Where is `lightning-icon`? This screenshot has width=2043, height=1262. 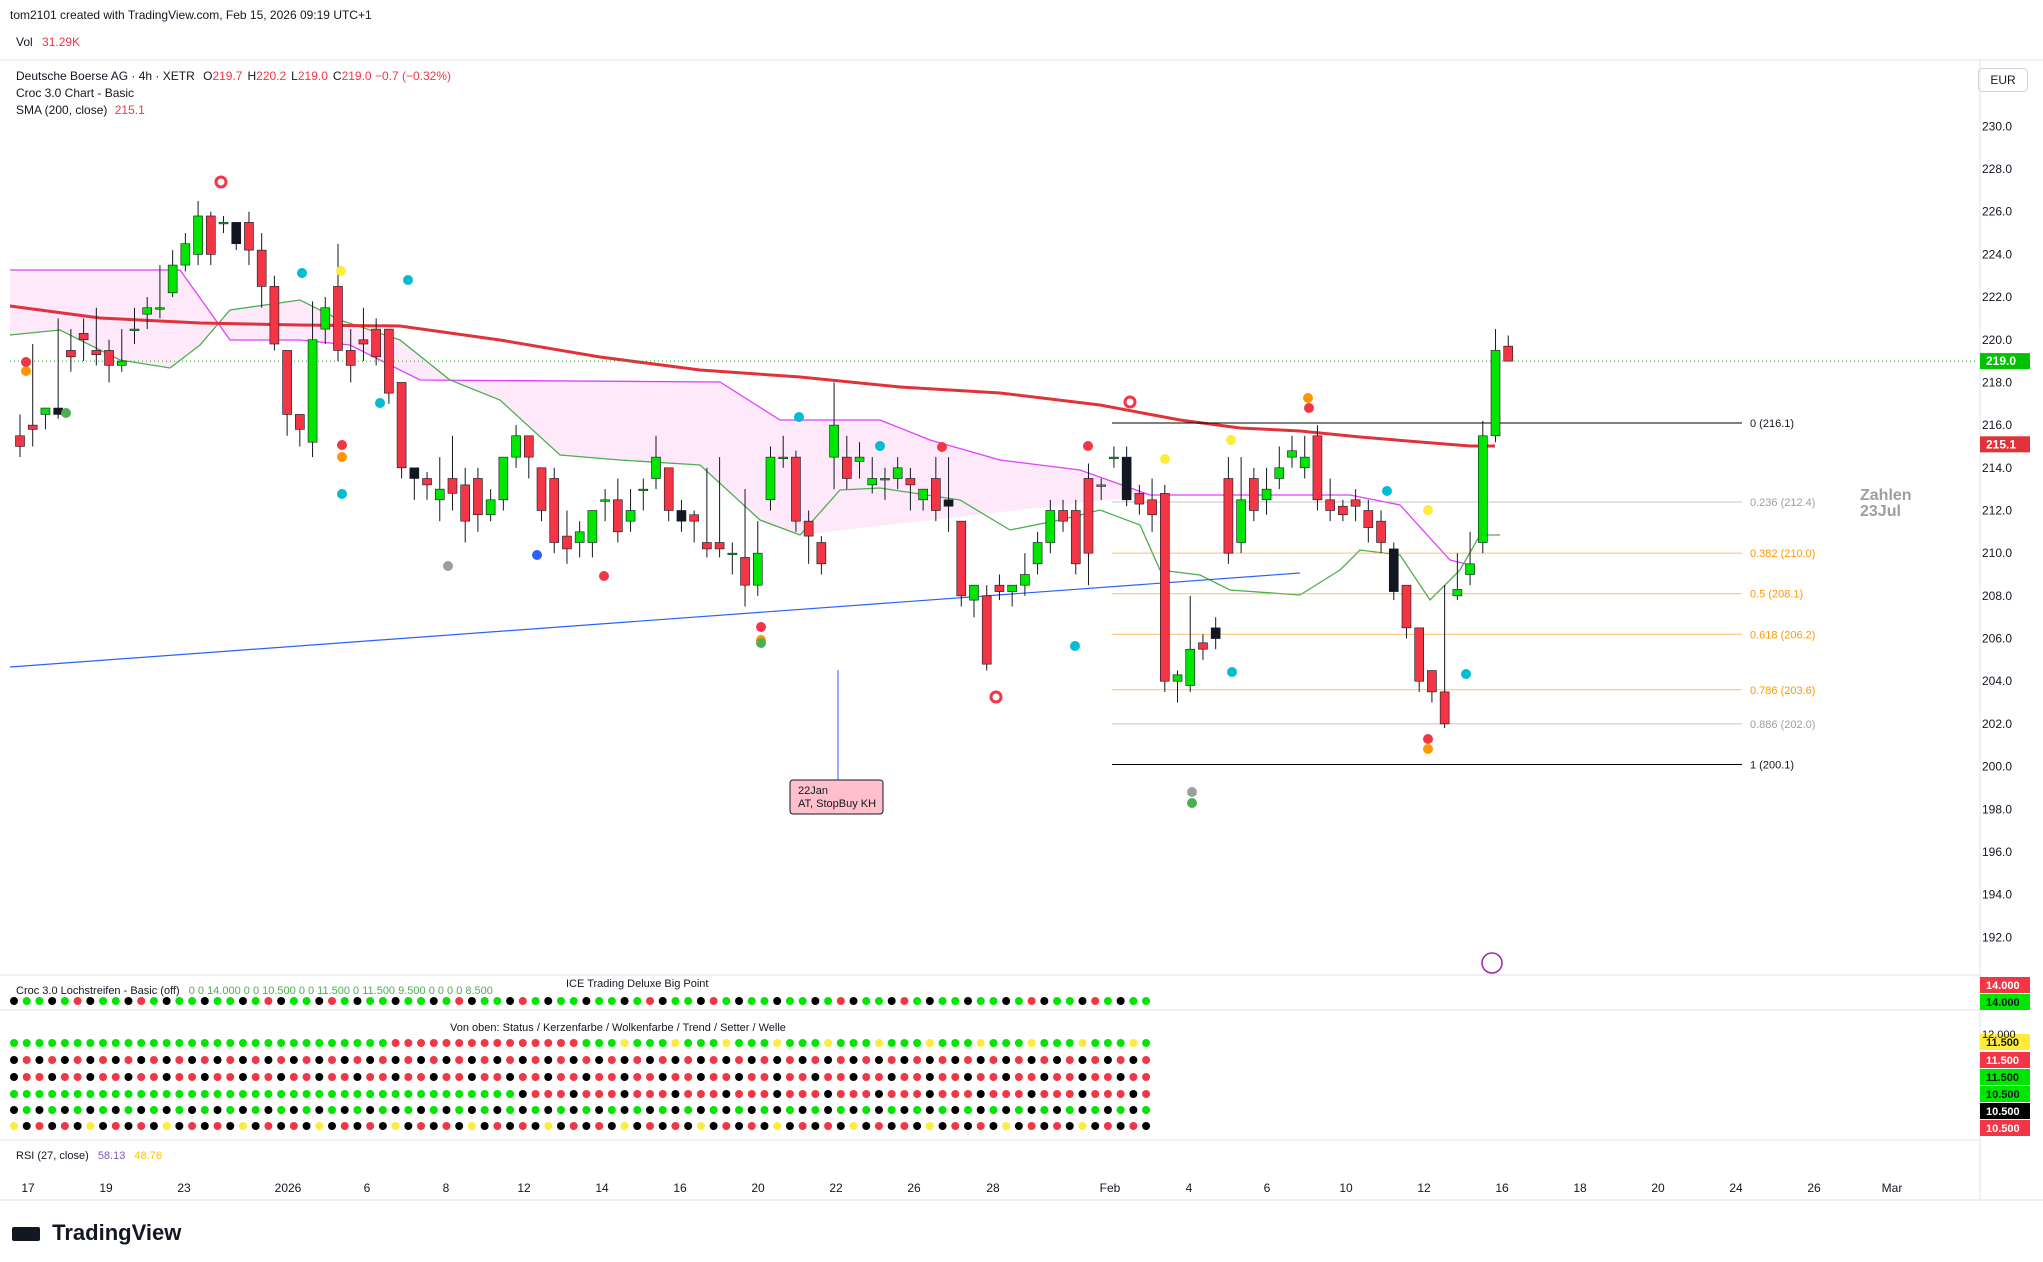
lightning-icon is located at coordinates (1492, 963).